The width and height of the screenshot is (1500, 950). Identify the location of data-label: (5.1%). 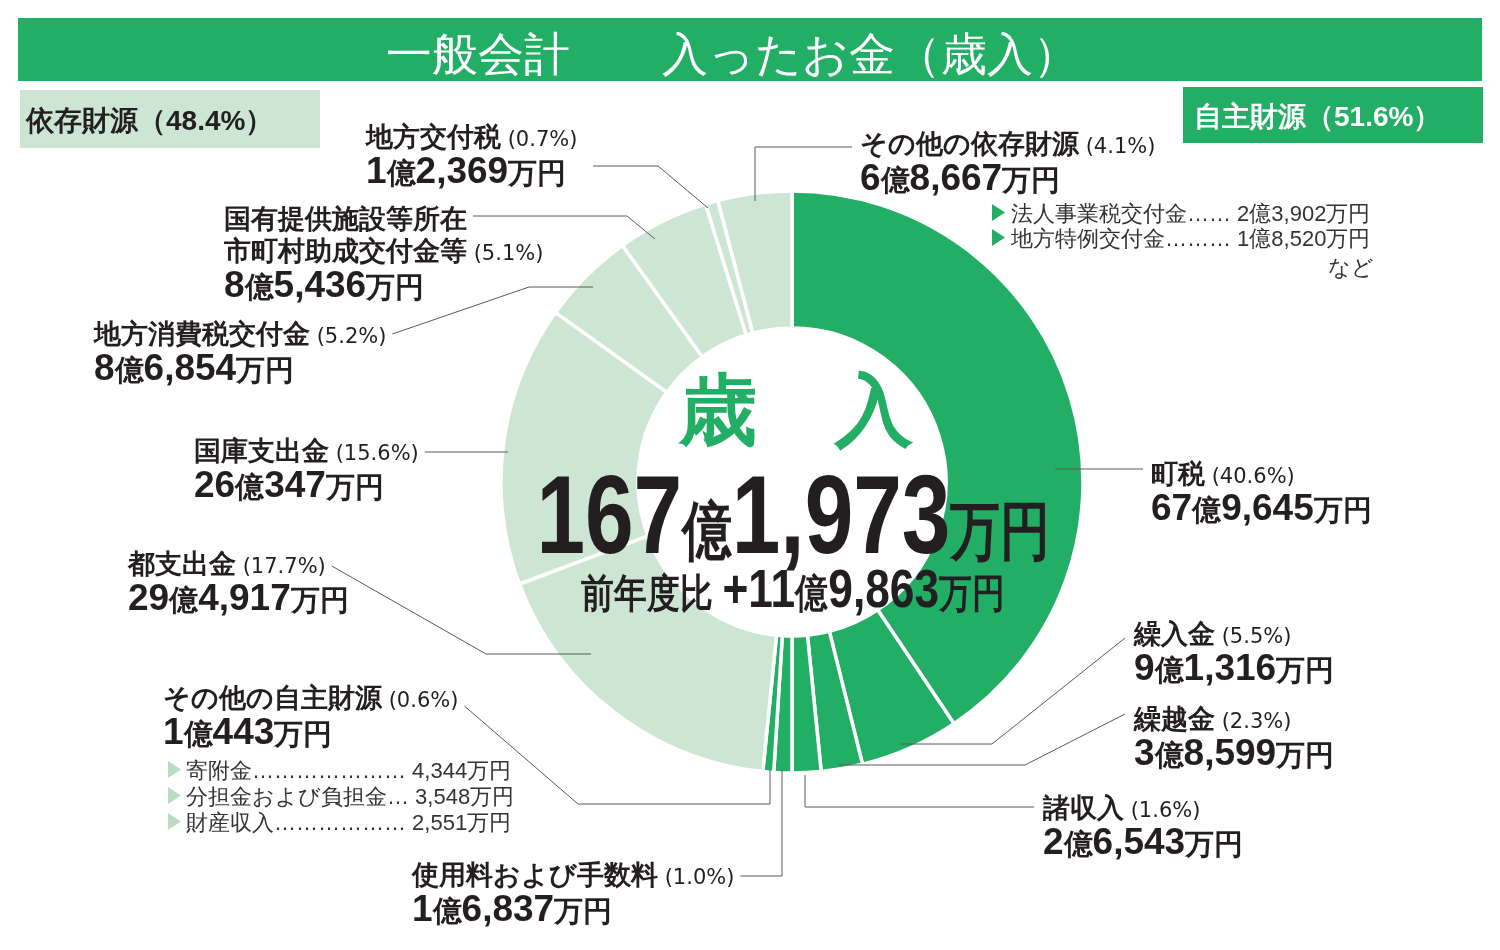
(505, 253).